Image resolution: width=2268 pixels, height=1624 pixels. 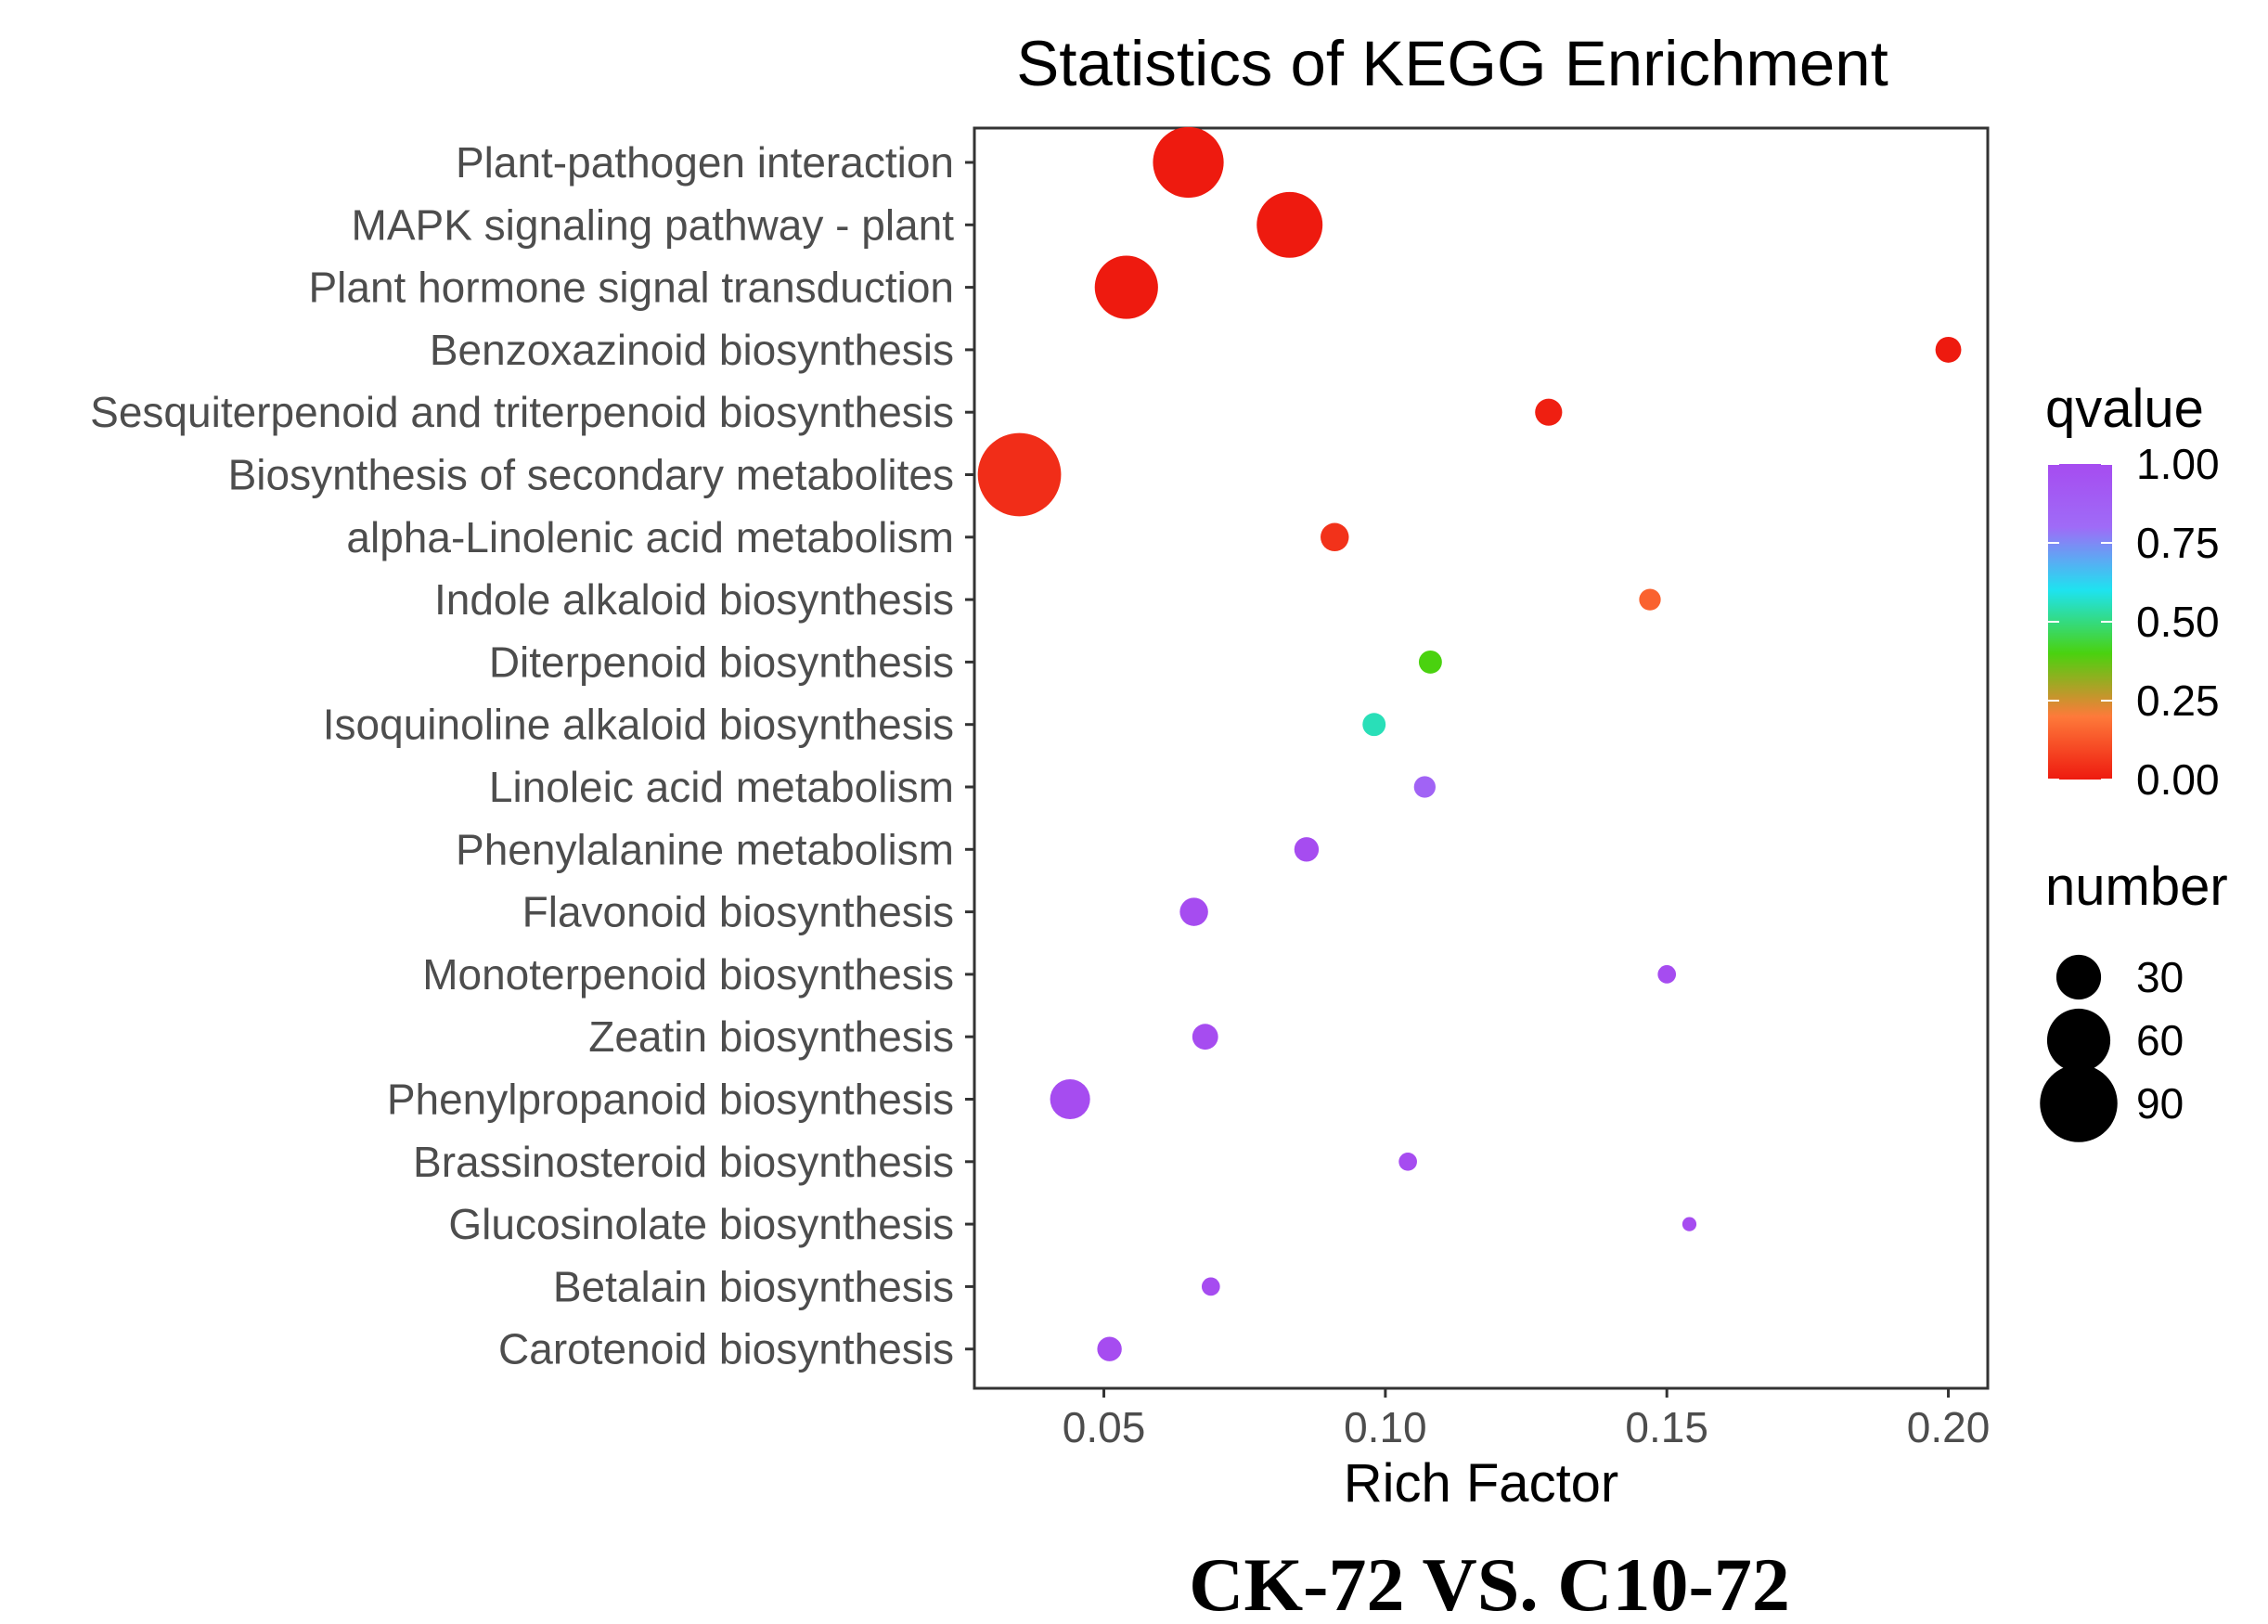 I want to click on colorbar-tick-label: 1.00, so click(x=2178, y=464).